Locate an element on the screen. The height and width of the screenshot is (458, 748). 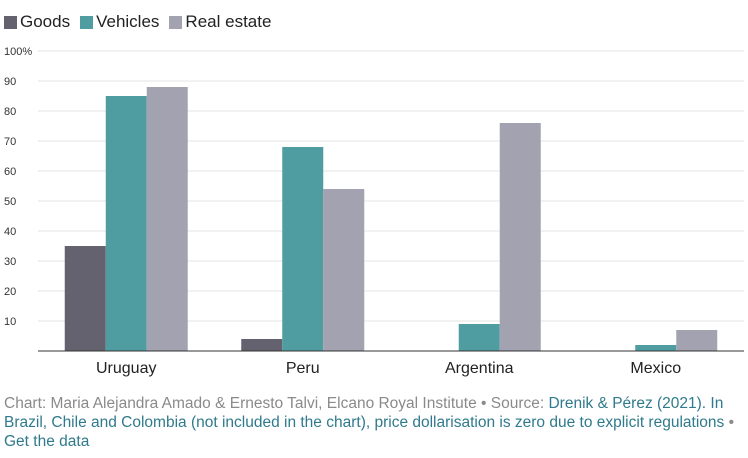
bar-uruguay-goods is located at coordinates (85, 298).